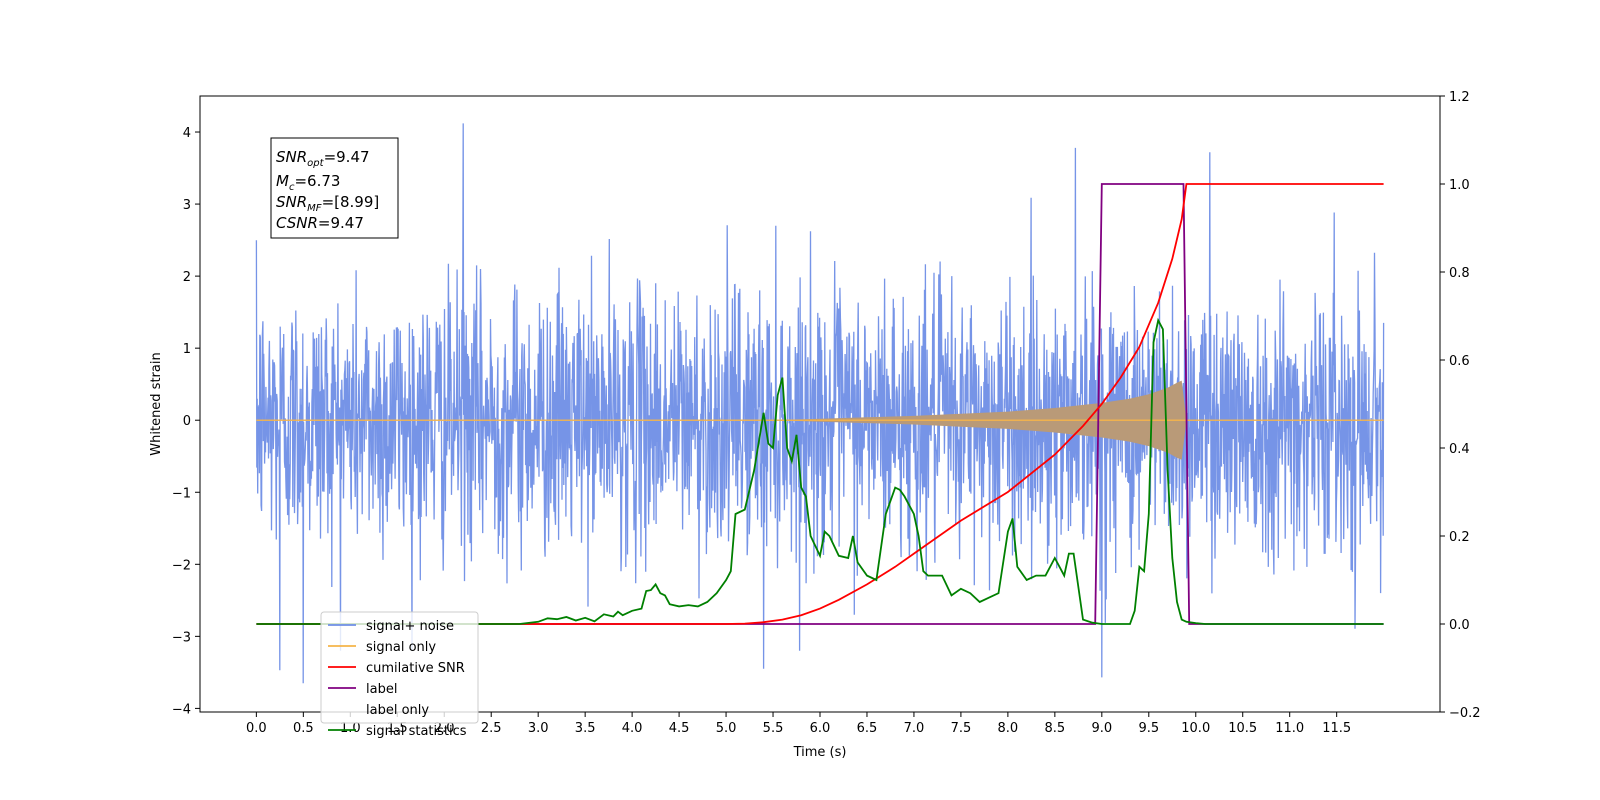 This screenshot has width=1600, height=800. Describe the element at coordinates (1459, 273) in the screenshot. I see `y2-tick-label: 0.8` at that location.